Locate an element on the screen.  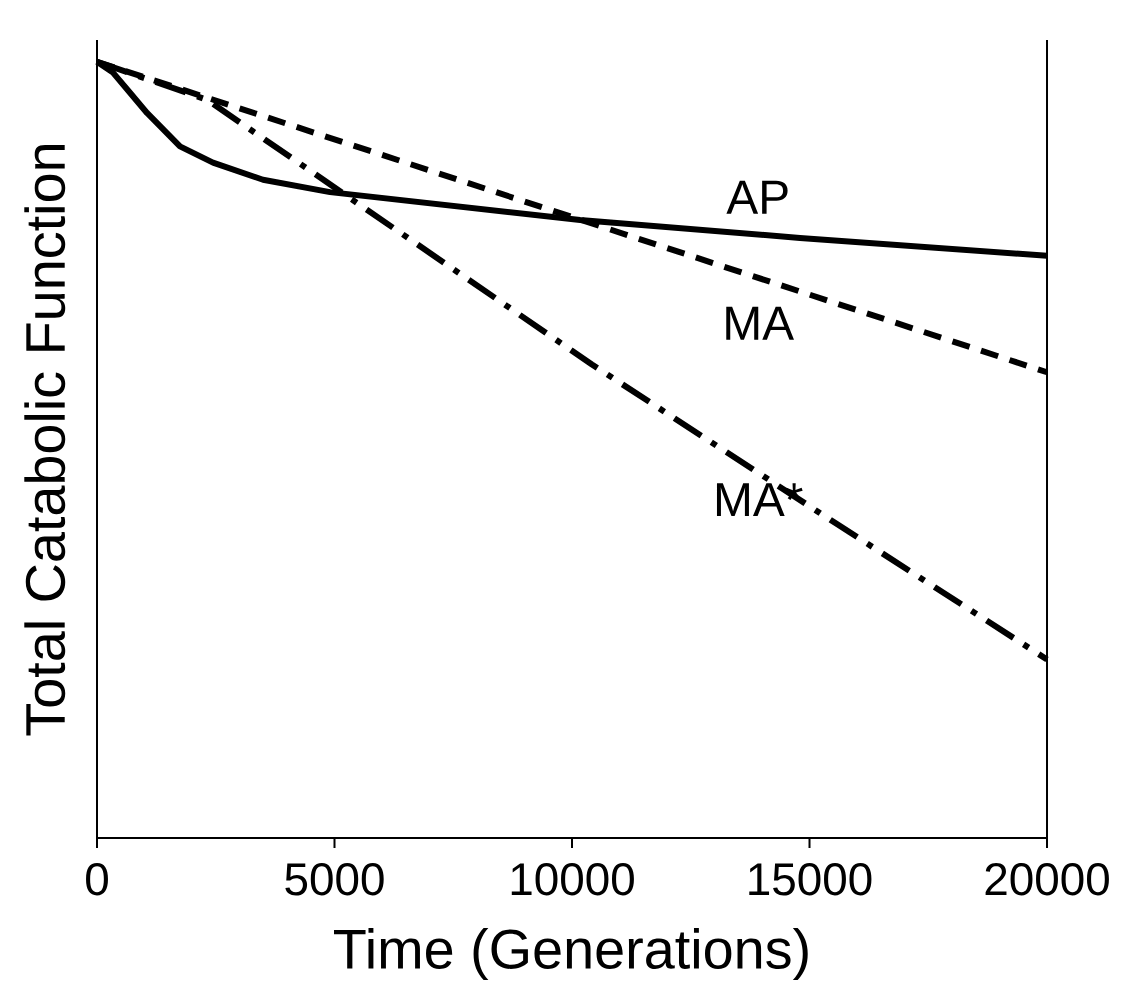
x-tick-label: 15000 is located at coordinates (810, 879).